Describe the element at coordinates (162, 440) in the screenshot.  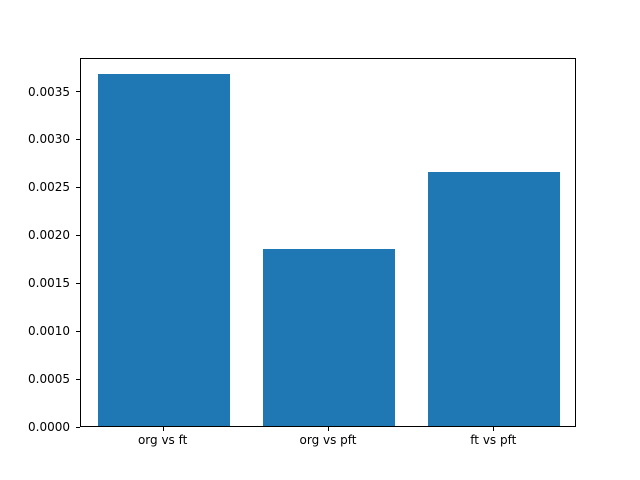
I see `x-tick-label: org vs ft` at that location.